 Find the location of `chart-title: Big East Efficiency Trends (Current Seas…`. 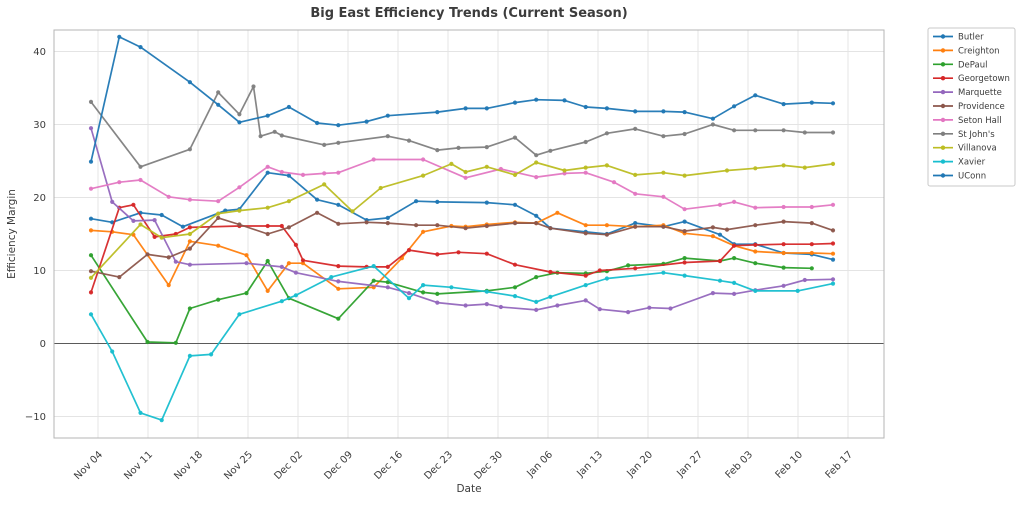

chart-title: Big East Efficiency Trends (Current Seas… is located at coordinates (468, 13).